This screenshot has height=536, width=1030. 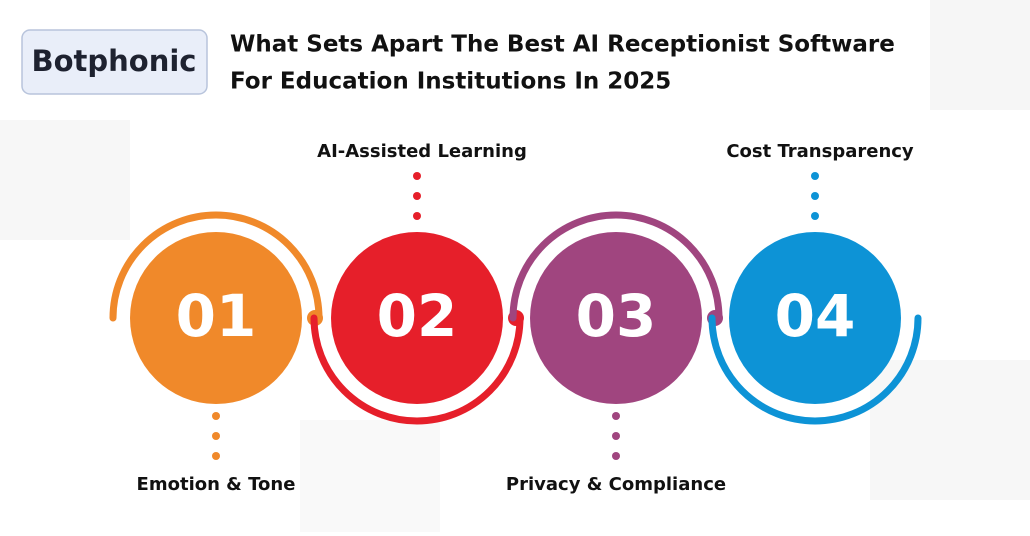 What do you see at coordinates (616, 484) in the screenshot?
I see `step-label: Privacy & Compliance` at bounding box center [616, 484].